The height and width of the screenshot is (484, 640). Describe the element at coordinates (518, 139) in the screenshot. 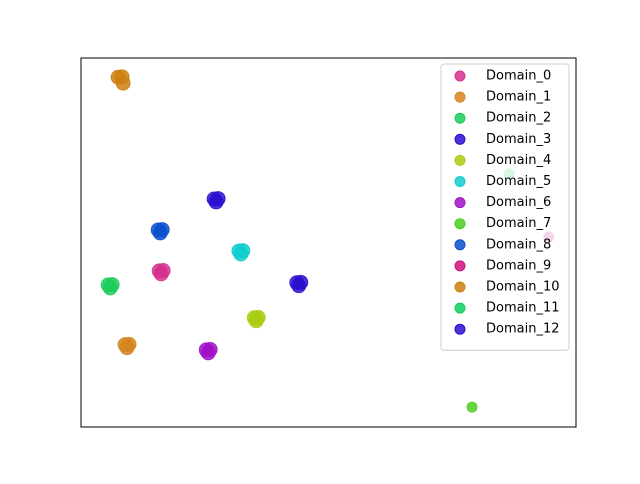

I see `legend-label: Domain_3` at that location.